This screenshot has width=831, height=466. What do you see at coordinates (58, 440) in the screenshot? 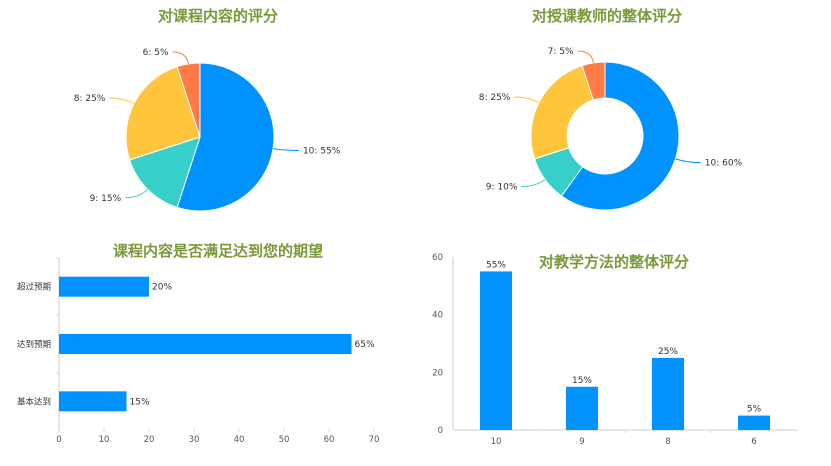
I see `x-tick-label-0: 0` at bounding box center [58, 440].